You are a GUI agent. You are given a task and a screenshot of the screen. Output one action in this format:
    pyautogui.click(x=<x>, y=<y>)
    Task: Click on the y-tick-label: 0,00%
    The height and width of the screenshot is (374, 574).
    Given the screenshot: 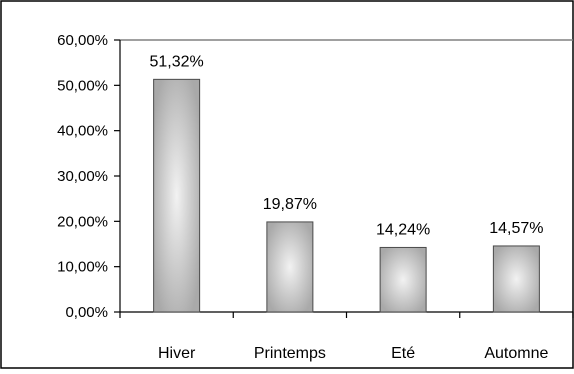 What is the action you would take?
    pyautogui.click(x=86, y=312)
    